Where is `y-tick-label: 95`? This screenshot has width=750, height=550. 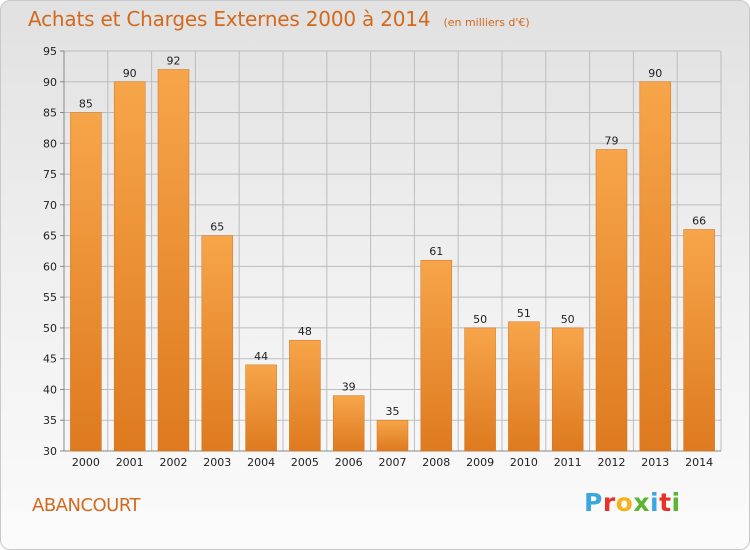 y-tick-label: 95 is located at coordinates (50, 51).